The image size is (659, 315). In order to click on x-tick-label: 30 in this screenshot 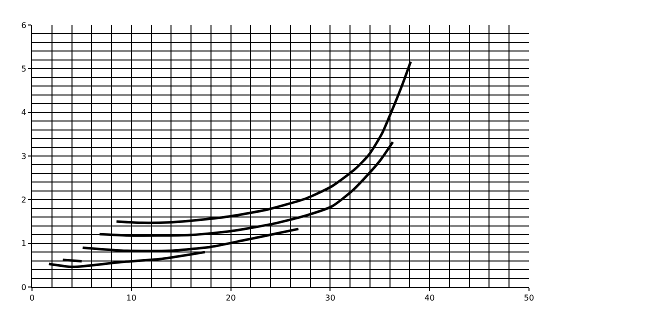, I will do `click(330, 298)`.